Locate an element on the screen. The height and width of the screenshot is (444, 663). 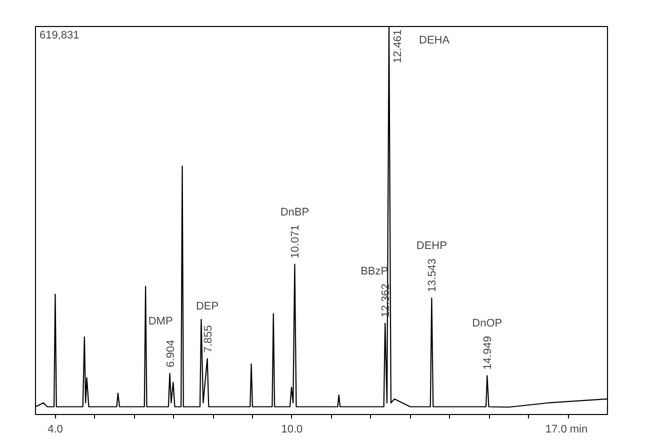
annotation: DEP is located at coordinates (207, 306).